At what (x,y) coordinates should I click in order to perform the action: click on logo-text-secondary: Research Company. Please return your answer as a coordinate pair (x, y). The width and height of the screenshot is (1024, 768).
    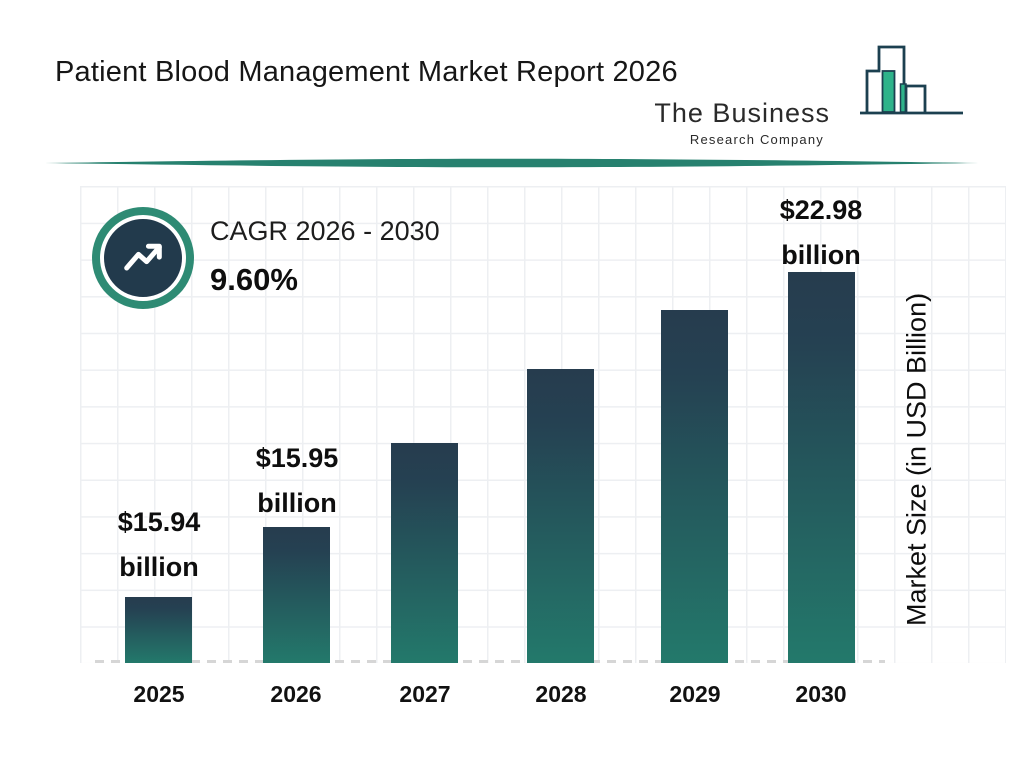
    Looking at the image, I should click on (756, 139).